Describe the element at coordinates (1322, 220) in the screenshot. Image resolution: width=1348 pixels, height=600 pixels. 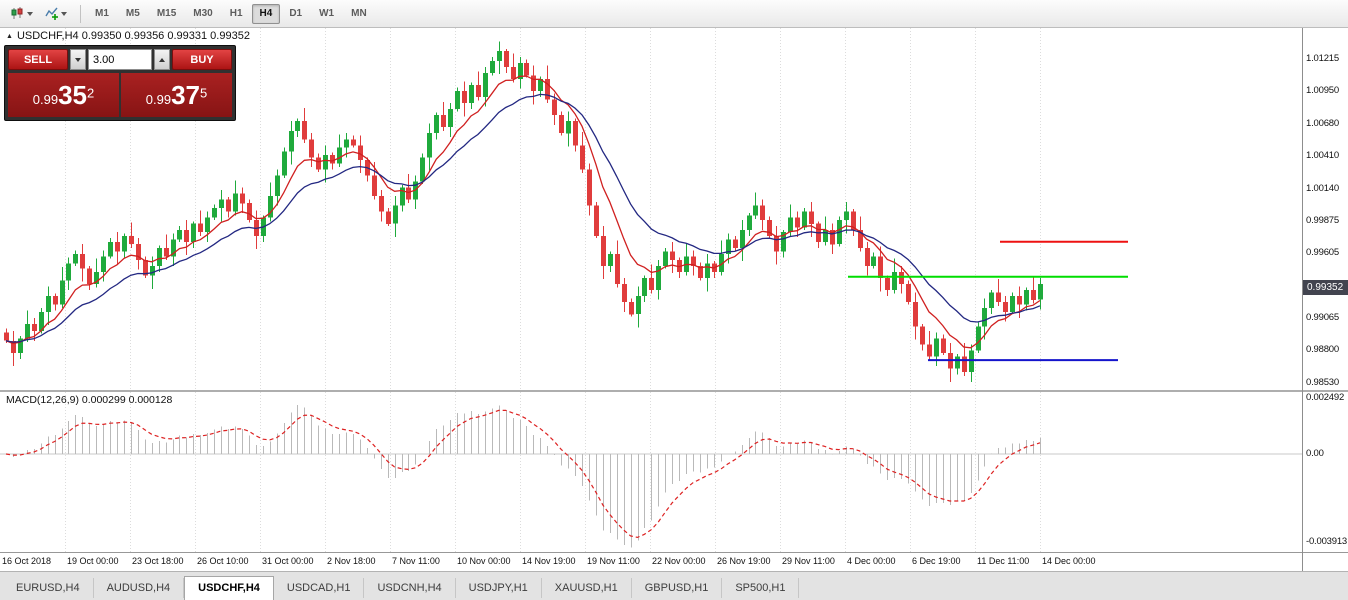
I see `price-tick-label: 0.99875` at that location.